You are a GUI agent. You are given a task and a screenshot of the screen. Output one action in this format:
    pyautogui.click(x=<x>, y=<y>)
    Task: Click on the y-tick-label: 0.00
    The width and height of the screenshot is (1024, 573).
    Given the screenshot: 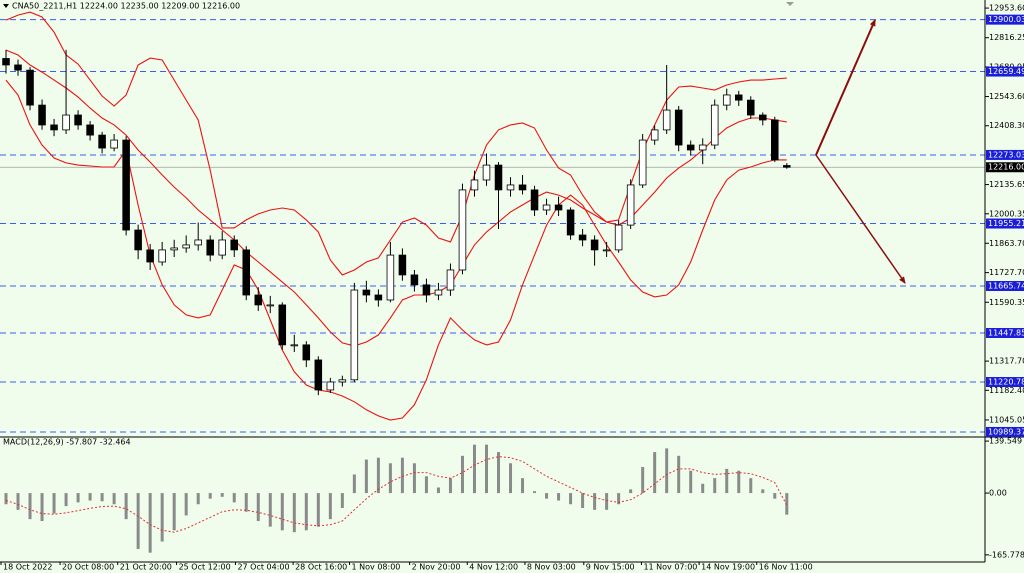 What is the action you would take?
    pyautogui.click(x=998, y=493)
    